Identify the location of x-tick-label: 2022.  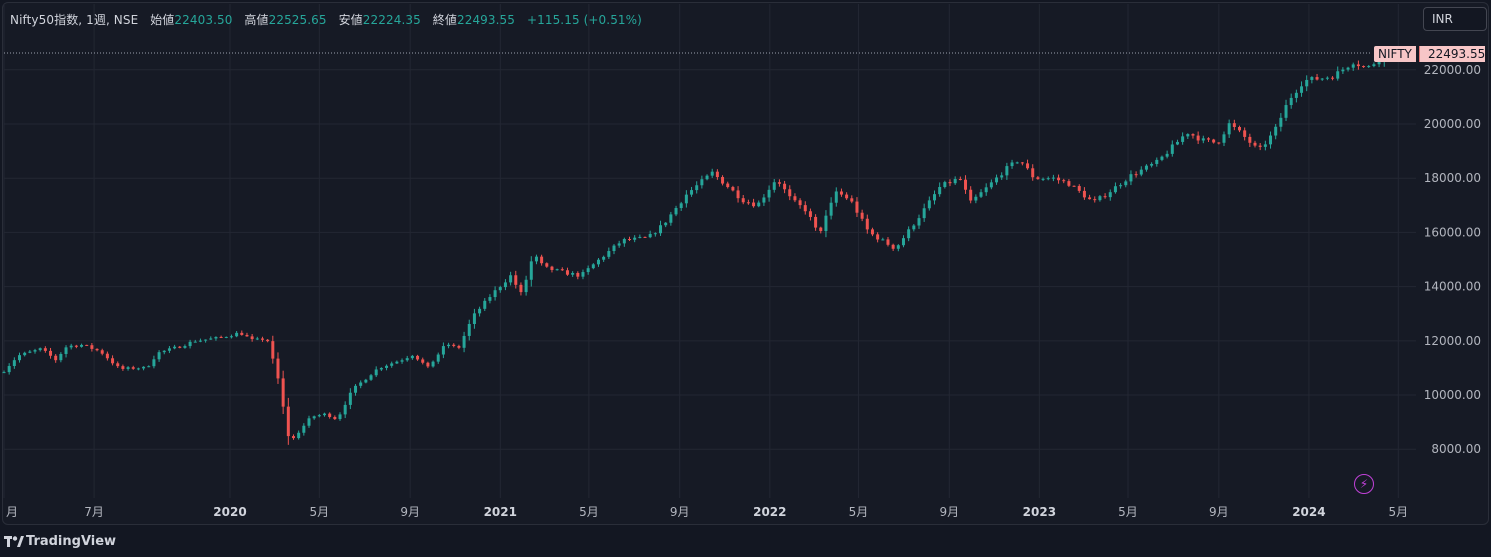
(769, 512).